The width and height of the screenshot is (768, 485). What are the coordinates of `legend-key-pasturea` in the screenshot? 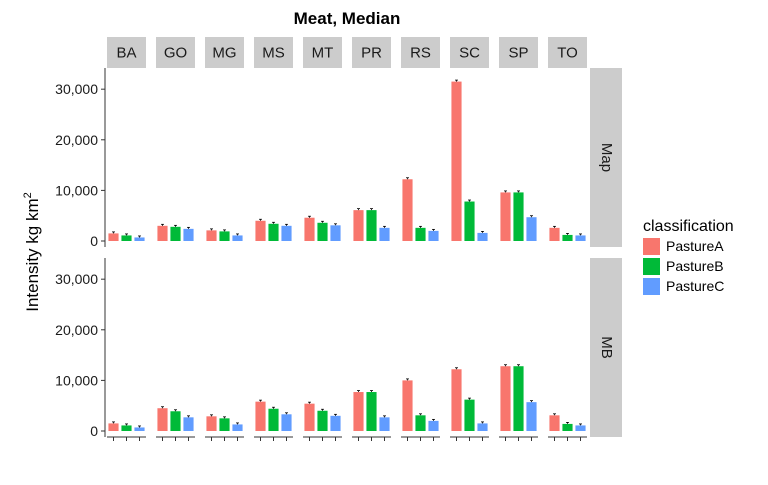 It's located at (651, 246).